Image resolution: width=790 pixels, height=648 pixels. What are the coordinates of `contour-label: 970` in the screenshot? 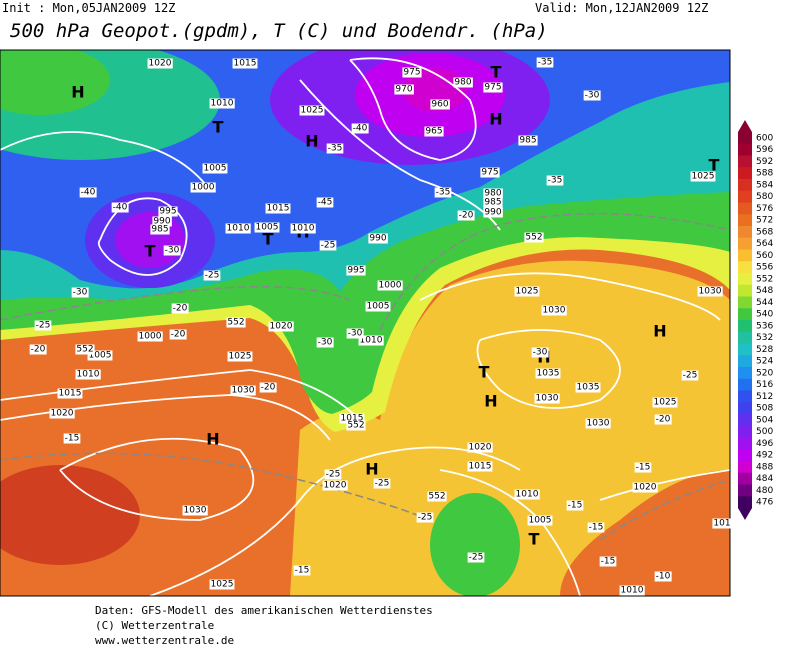 It's located at (403, 90).